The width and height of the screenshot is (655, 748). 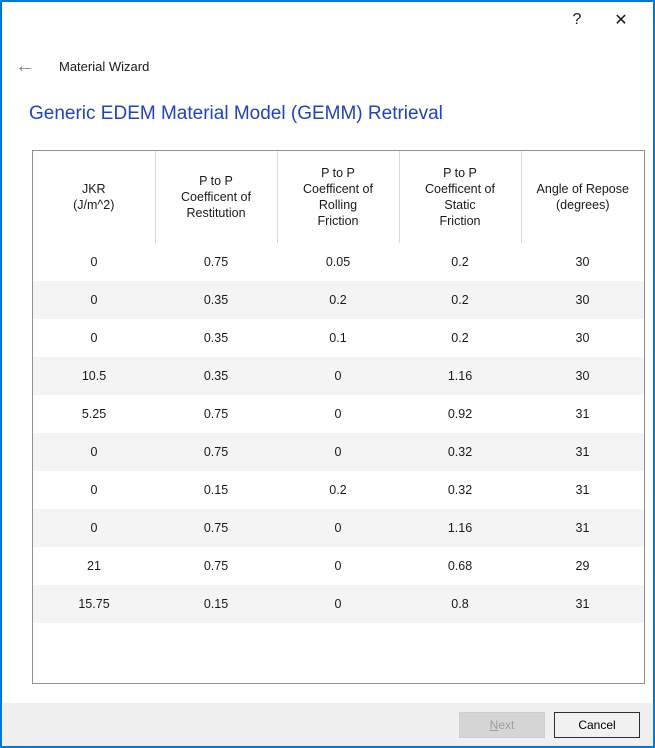 What do you see at coordinates (216, 197) in the screenshot?
I see `column-header-2: P to P Coefficent of Restitution` at bounding box center [216, 197].